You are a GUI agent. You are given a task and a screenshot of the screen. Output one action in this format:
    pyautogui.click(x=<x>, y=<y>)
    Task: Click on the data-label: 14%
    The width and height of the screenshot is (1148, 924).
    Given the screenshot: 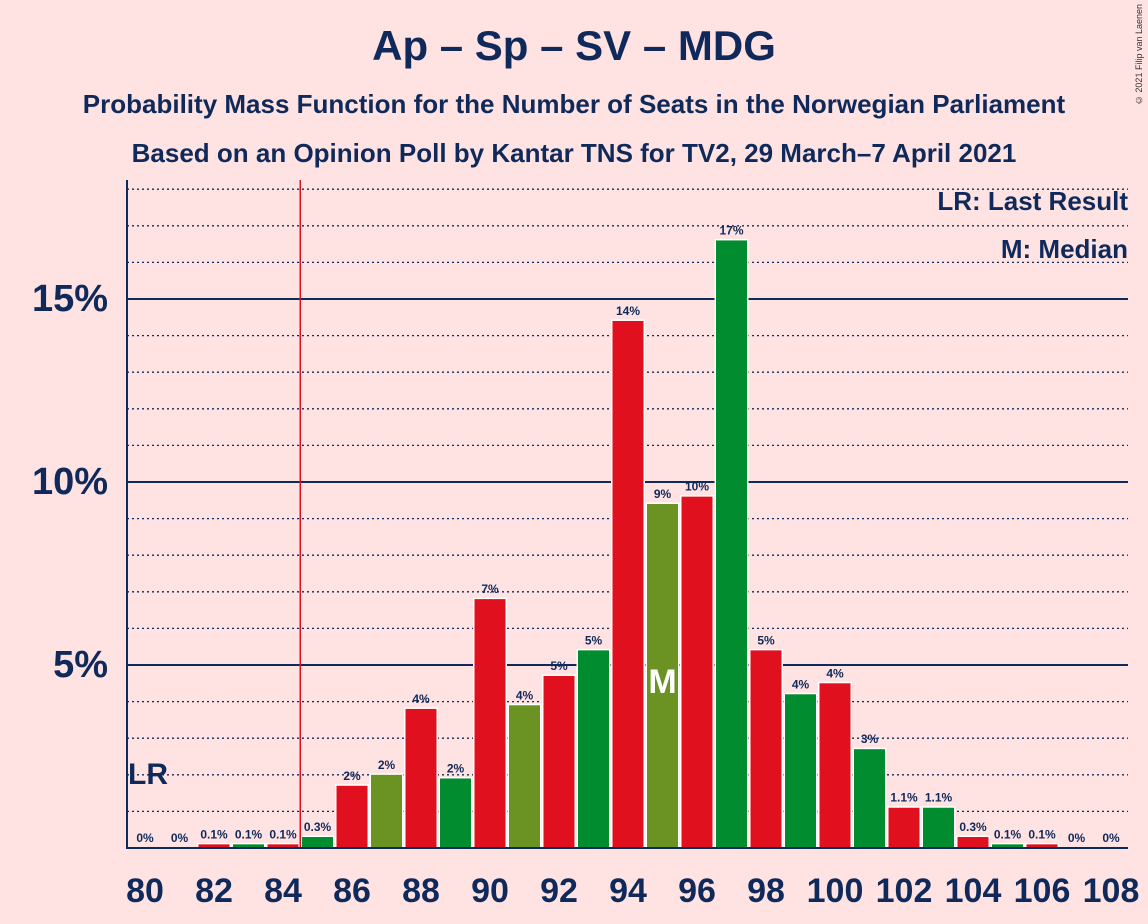 What is the action you would take?
    pyautogui.click(x=628, y=311)
    